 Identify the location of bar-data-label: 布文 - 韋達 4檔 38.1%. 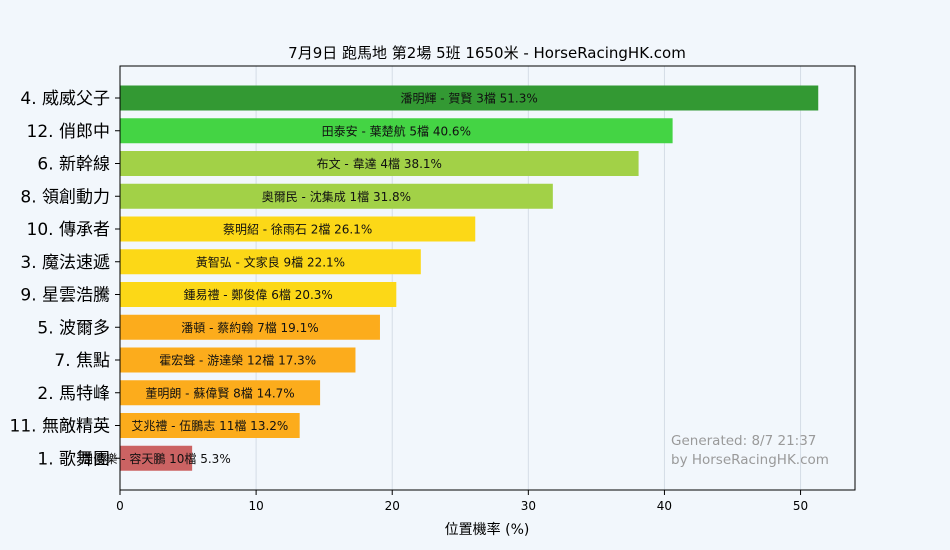
(379, 163).